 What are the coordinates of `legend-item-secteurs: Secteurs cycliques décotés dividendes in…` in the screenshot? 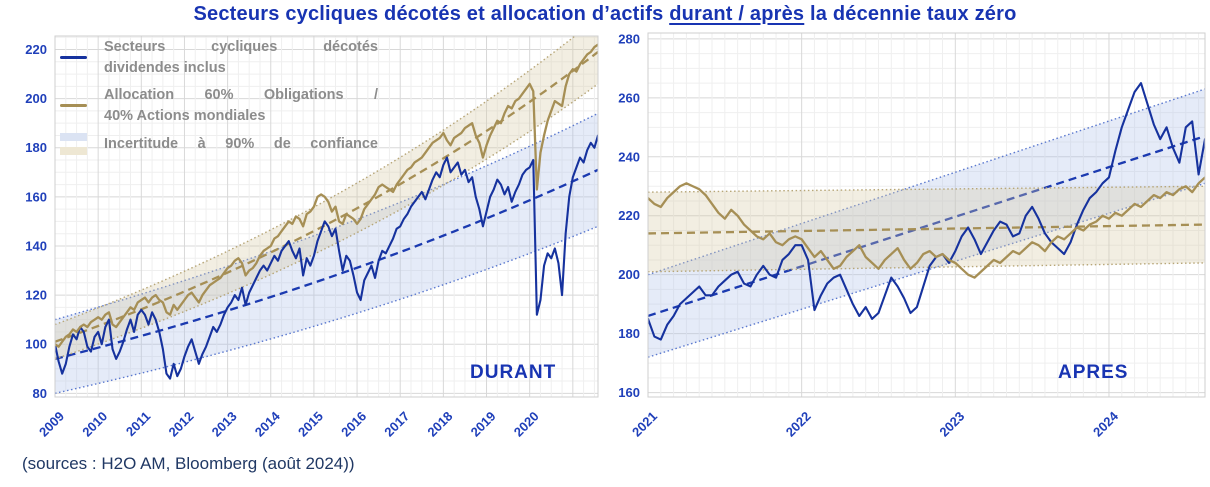 It's located at (219, 57).